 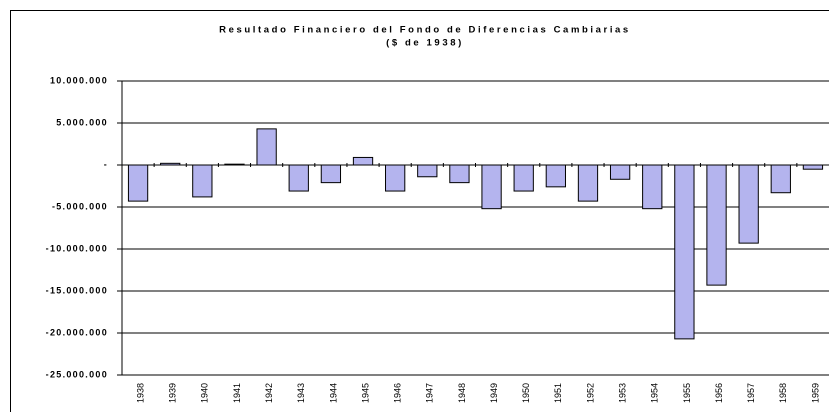 I want to click on x-tick-label: 1946, so click(x=398, y=393).